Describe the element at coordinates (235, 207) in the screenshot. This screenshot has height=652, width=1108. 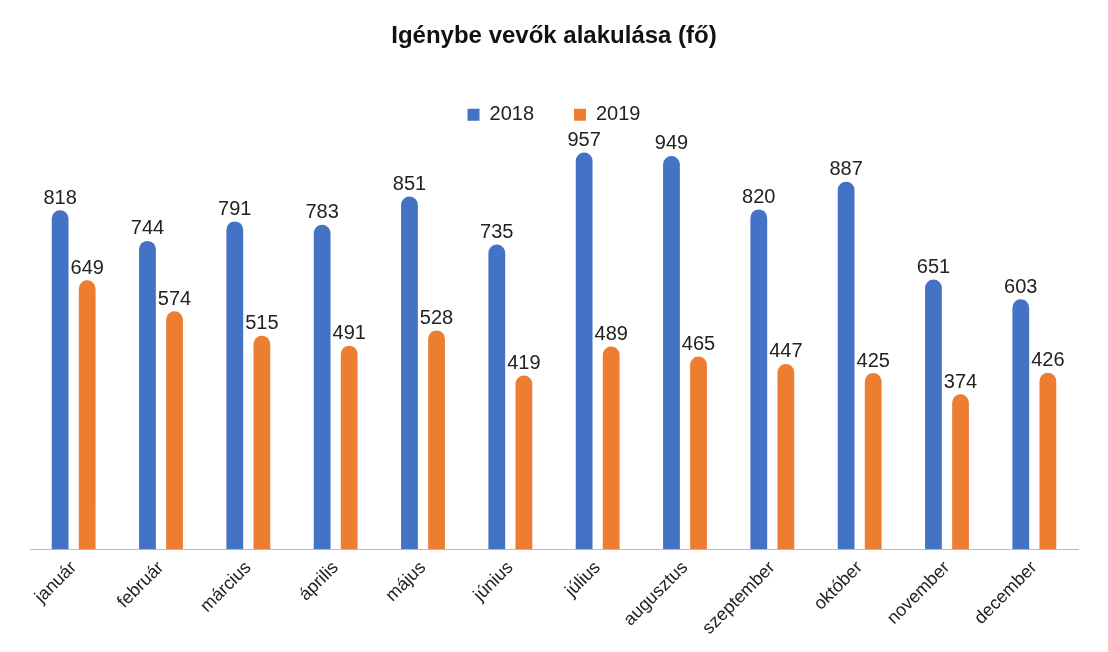
I see `data-label: 791` at that location.